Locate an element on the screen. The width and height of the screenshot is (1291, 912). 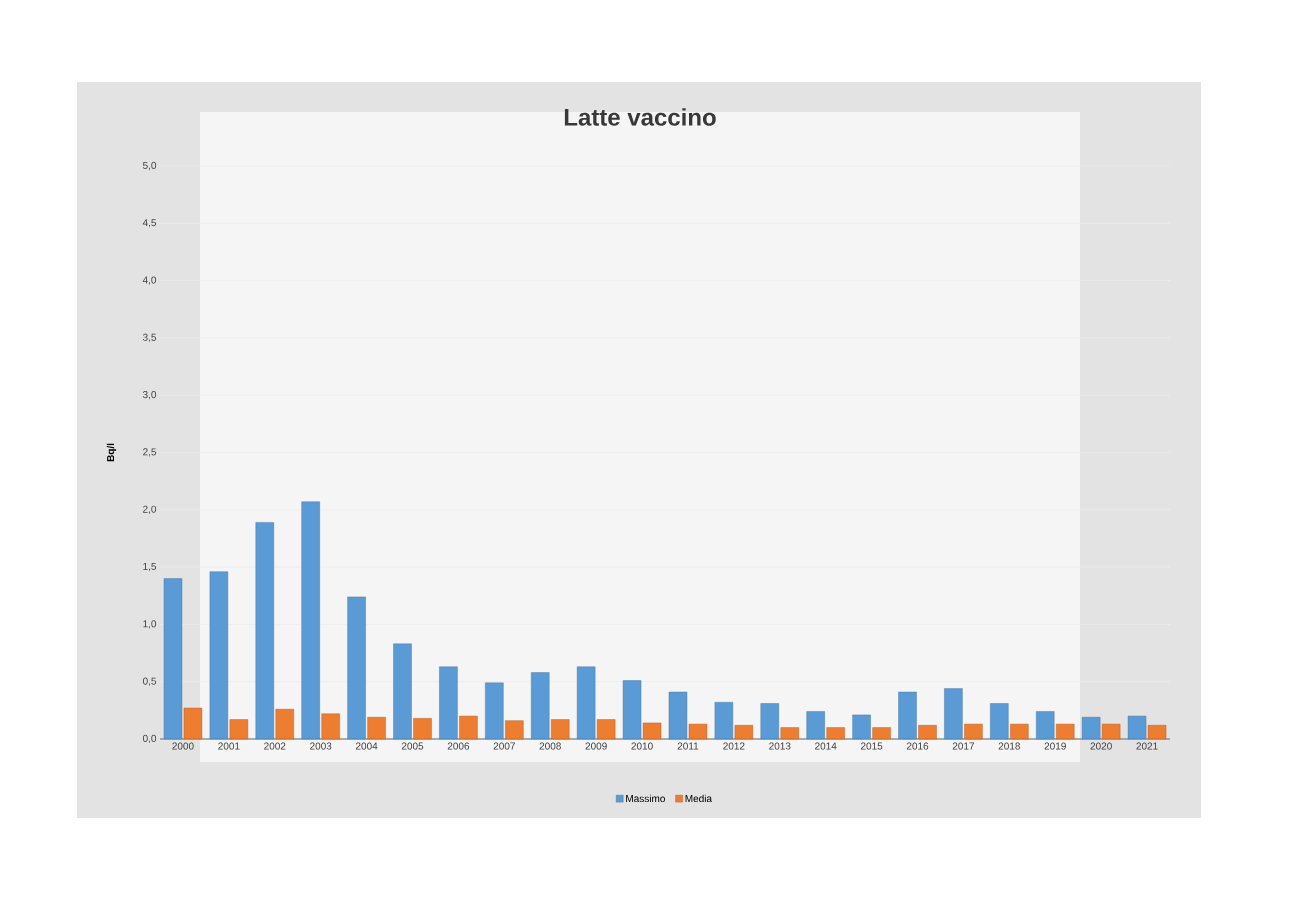
y-axis-title: Bq/l is located at coordinates (111, 452).